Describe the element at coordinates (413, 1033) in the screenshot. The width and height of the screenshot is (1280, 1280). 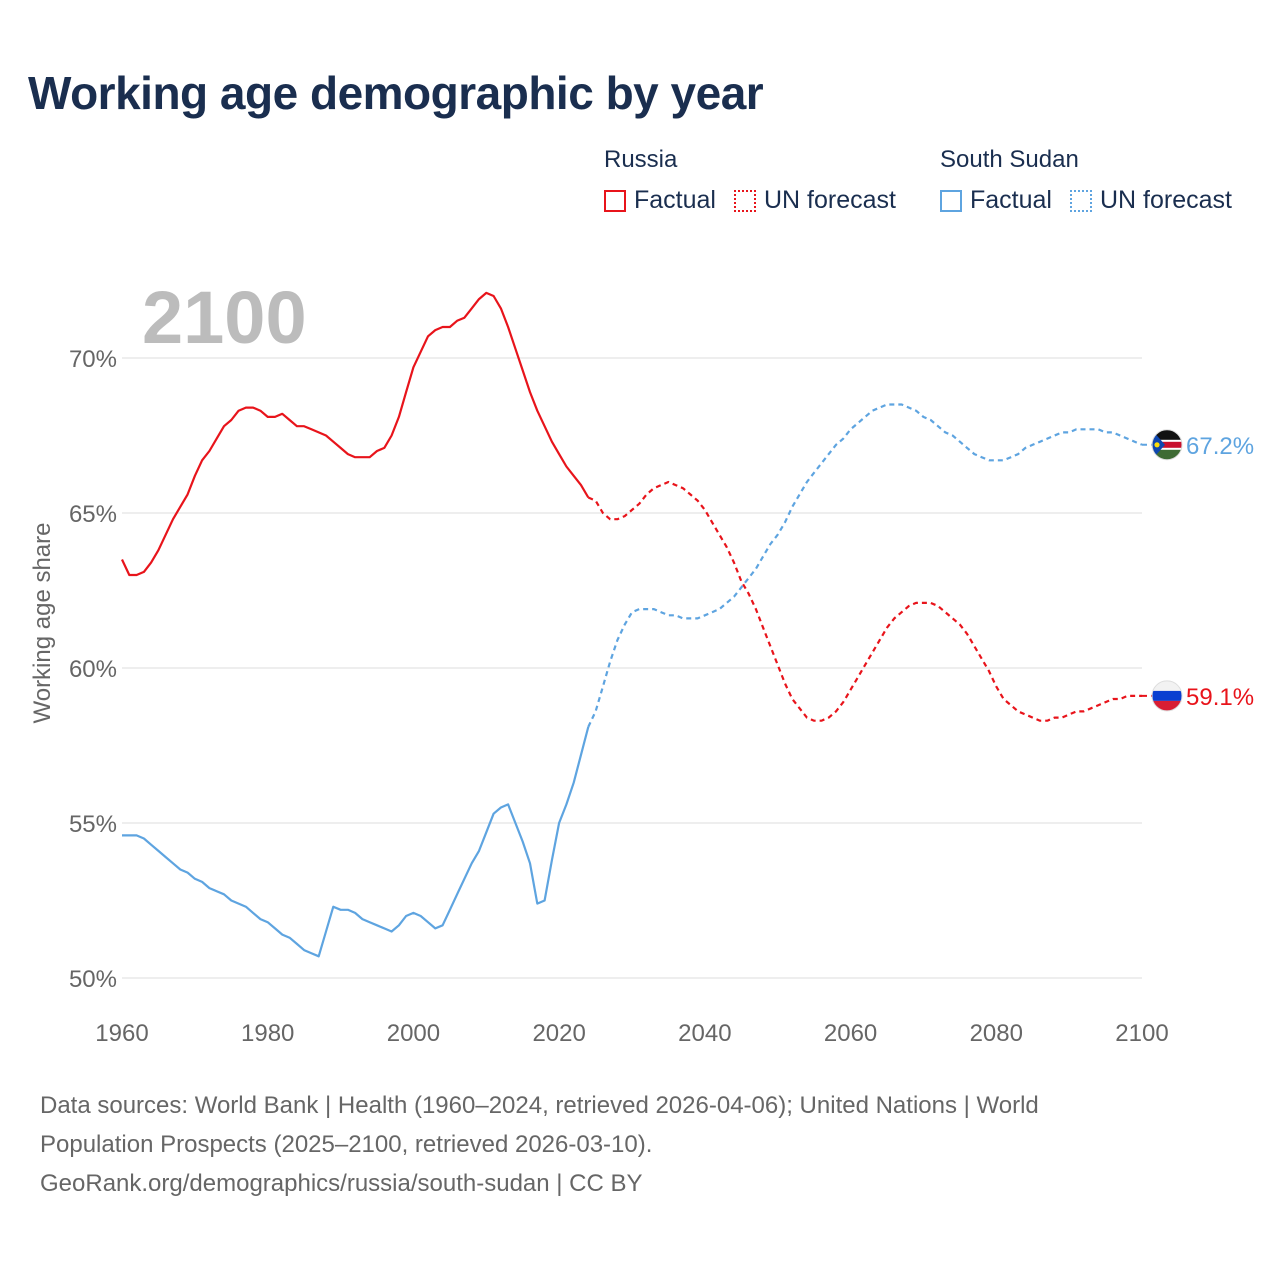
I see `x-tick-label: 2000` at that location.